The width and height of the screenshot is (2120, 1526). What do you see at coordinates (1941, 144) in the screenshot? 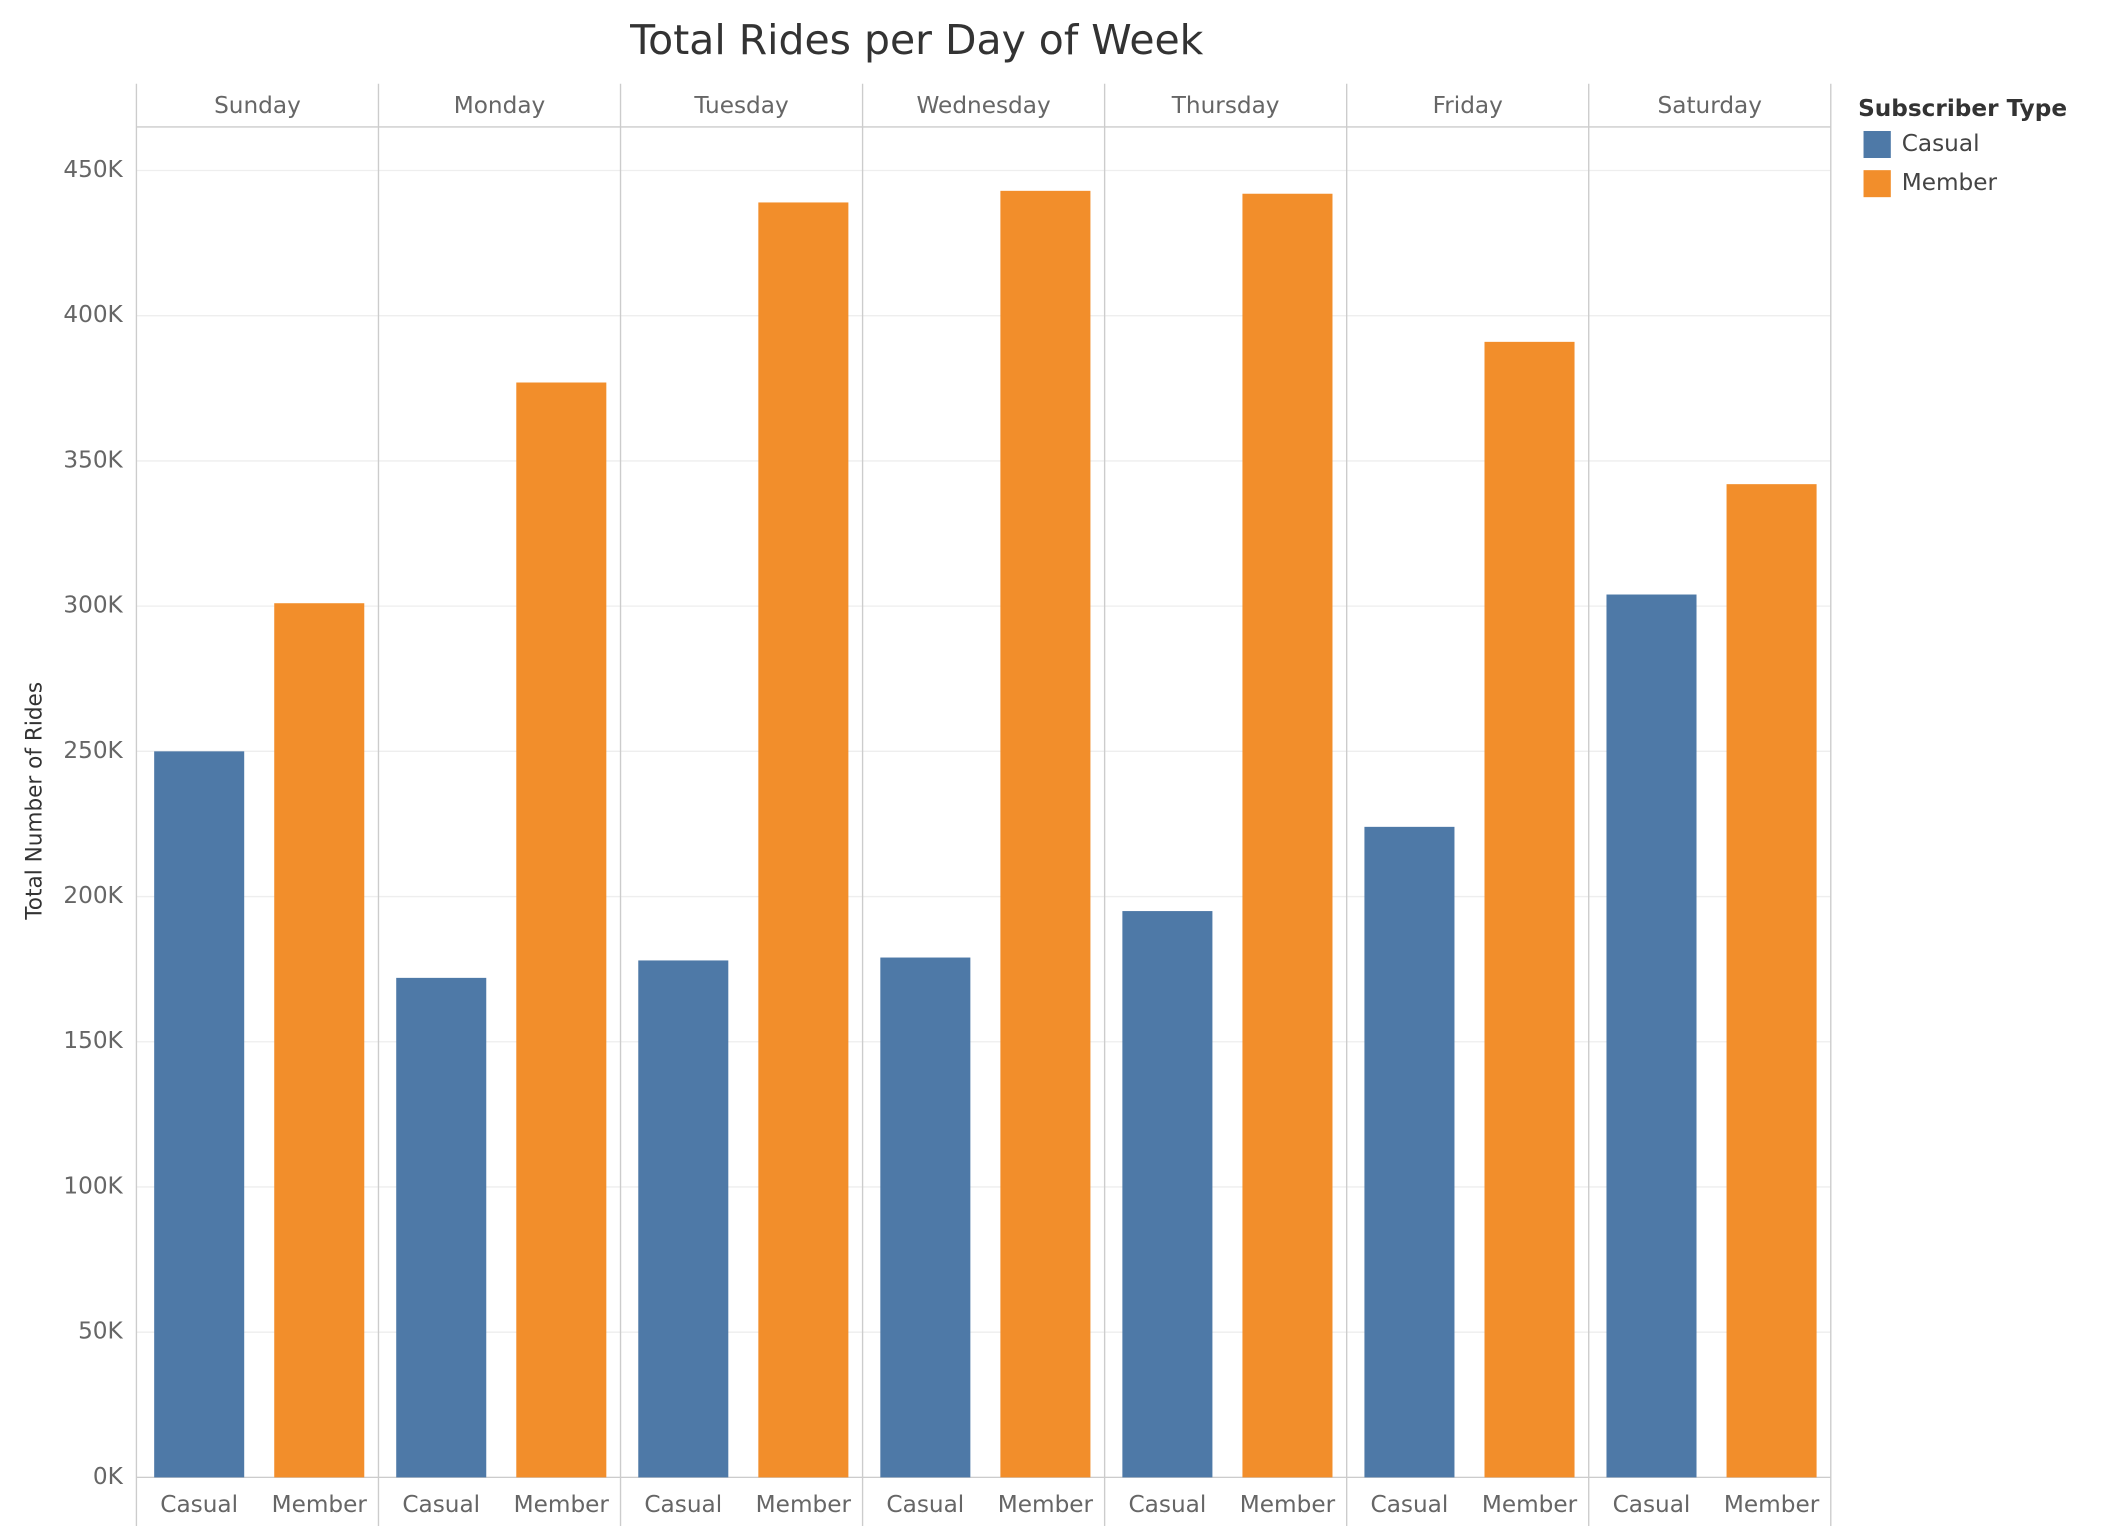
I see `legend-label: Casual` at bounding box center [1941, 144].